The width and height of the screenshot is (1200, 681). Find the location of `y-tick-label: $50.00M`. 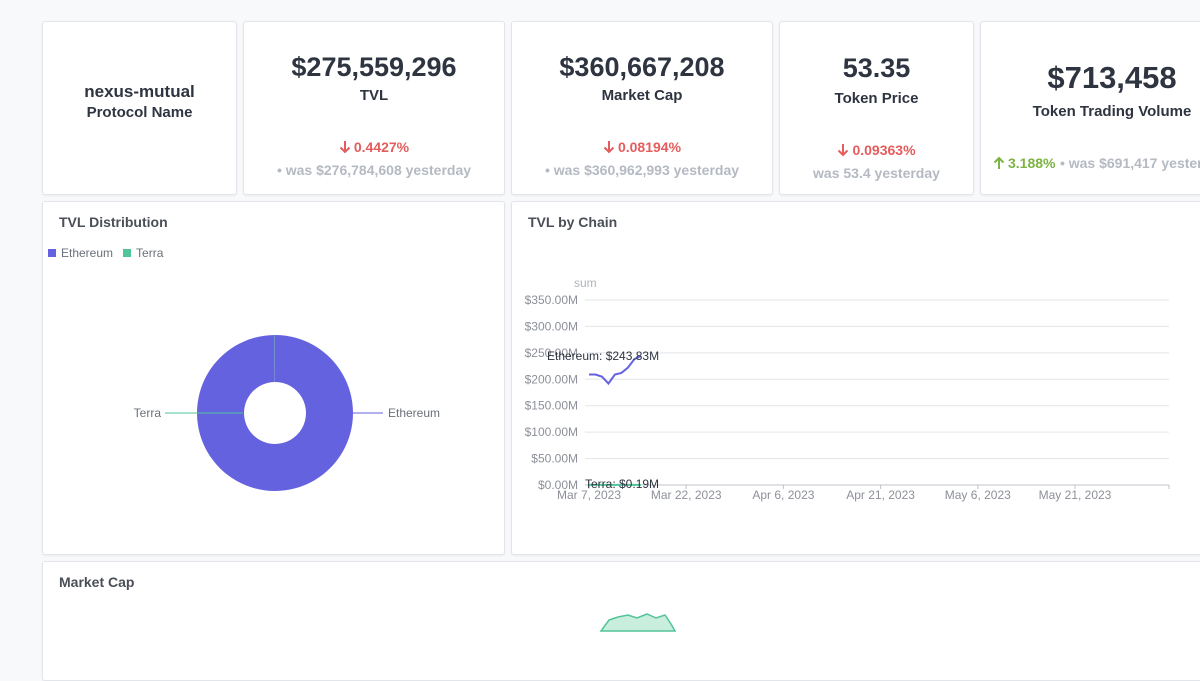

y-tick-label: $50.00M is located at coordinates (554, 459).